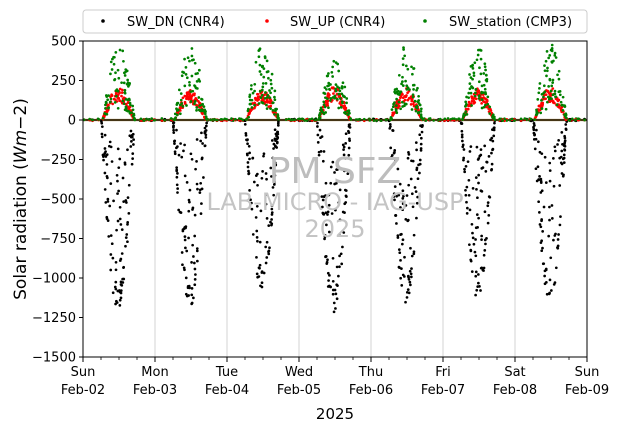 Image resolution: width=620 pixels, height=433 pixels. I want to click on y-tick-label: −500, so click(58, 200).